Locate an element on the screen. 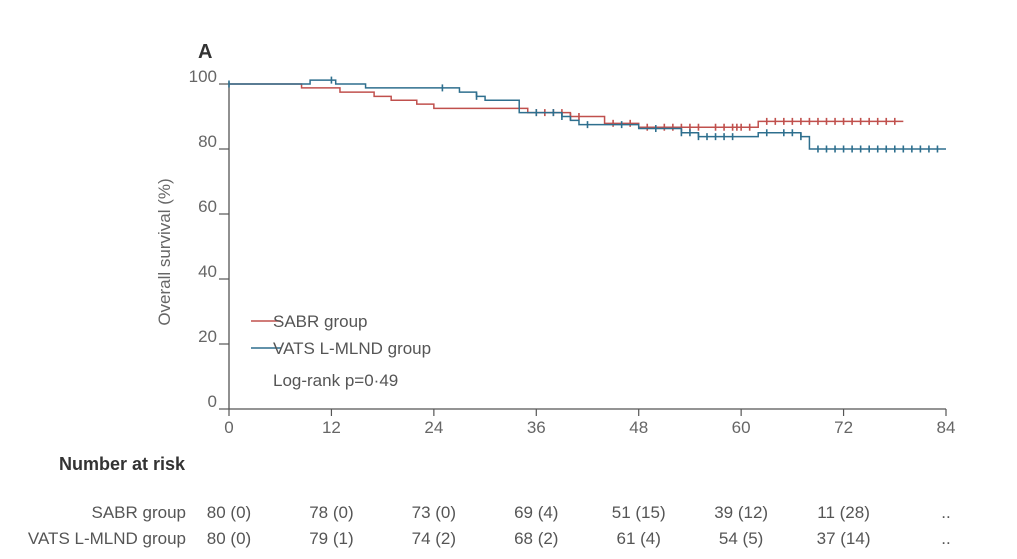 The width and height of the screenshot is (1017, 559). y-tick-label: 80 is located at coordinates (207, 141).